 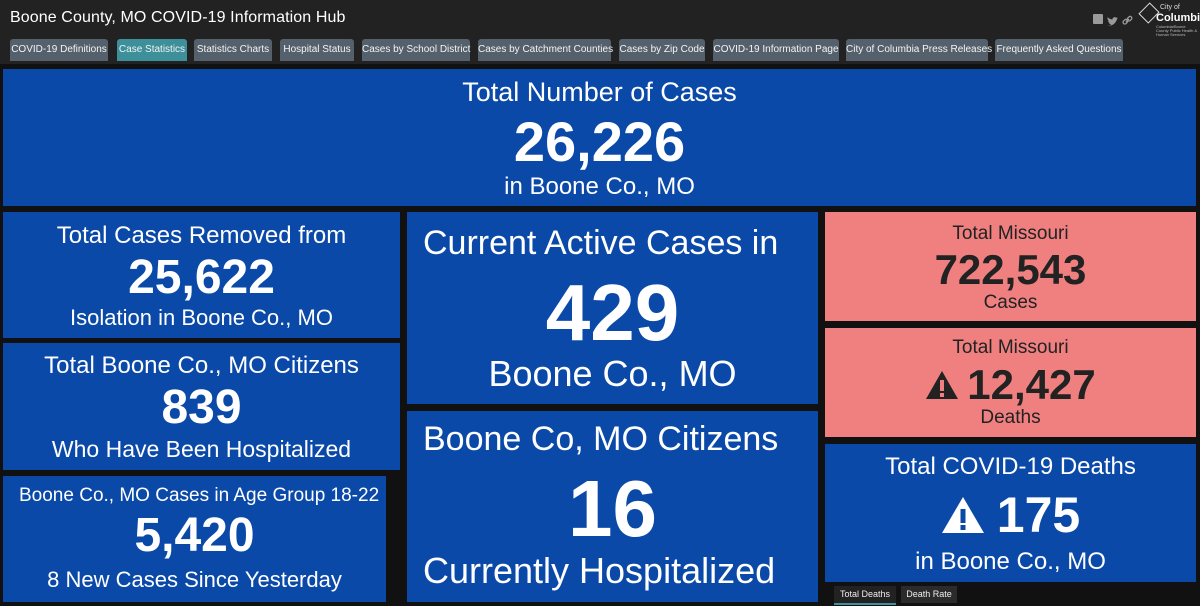 What do you see at coordinates (1170, 7) in the screenshot?
I see `logo-city-prefix: City of` at bounding box center [1170, 7].